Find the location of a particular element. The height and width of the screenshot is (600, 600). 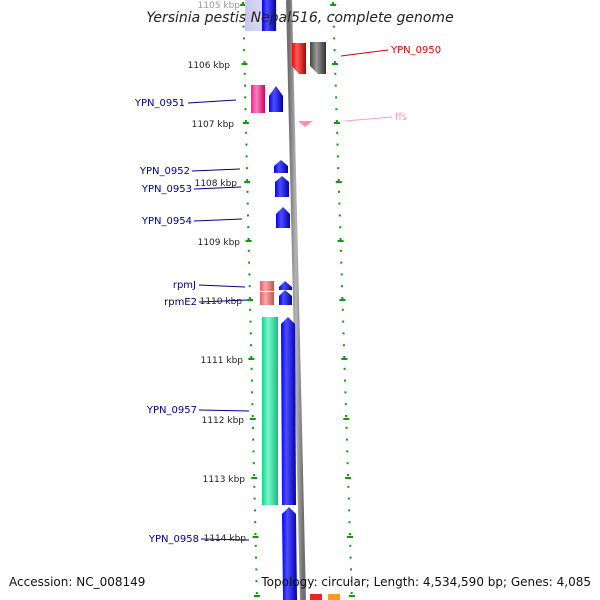

feature-top-blue is located at coordinates (269, 15).